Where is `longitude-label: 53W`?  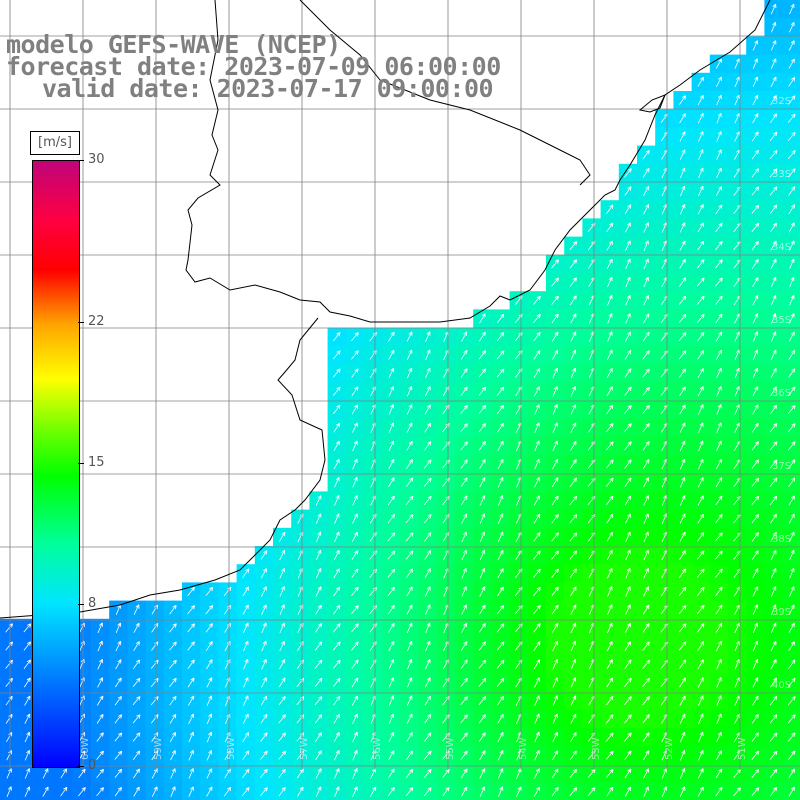
longitude-label: 53W is located at coordinates (596, 748).